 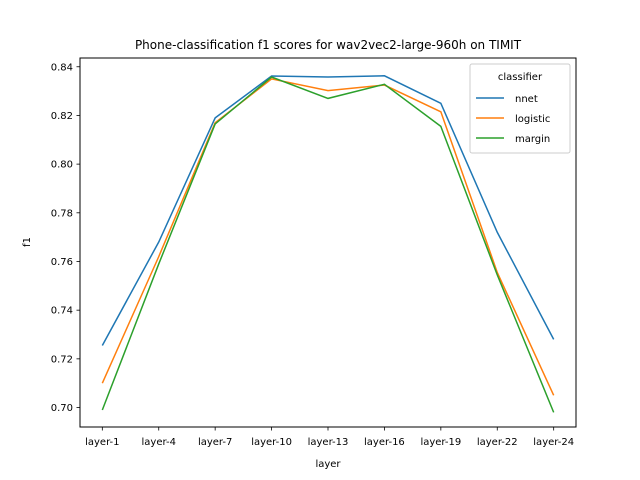 What do you see at coordinates (159, 442) in the screenshot?
I see `x-tick-label: layer-4` at bounding box center [159, 442].